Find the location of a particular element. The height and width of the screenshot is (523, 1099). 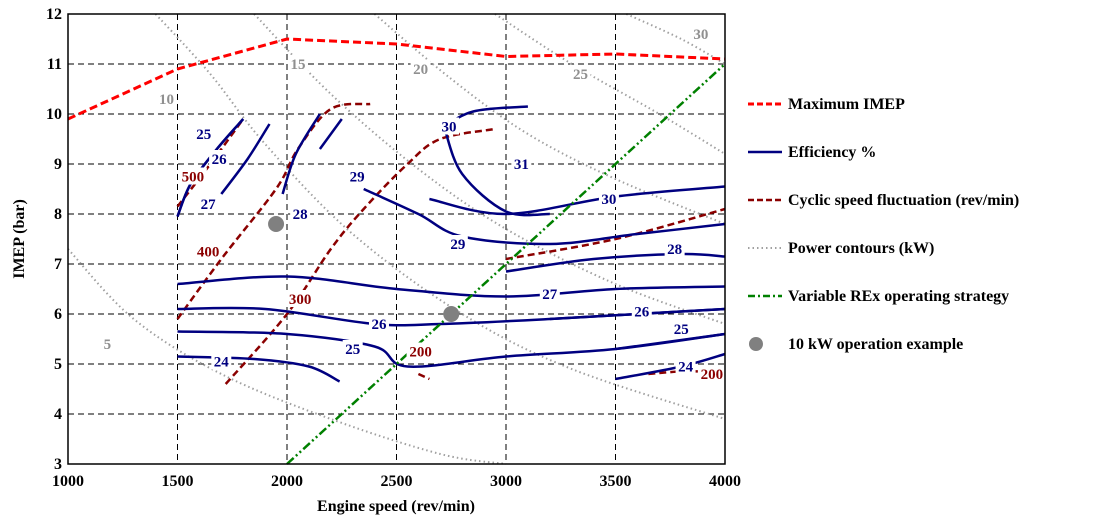

x-tick-label: 2000 is located at coordinates (287, 481).